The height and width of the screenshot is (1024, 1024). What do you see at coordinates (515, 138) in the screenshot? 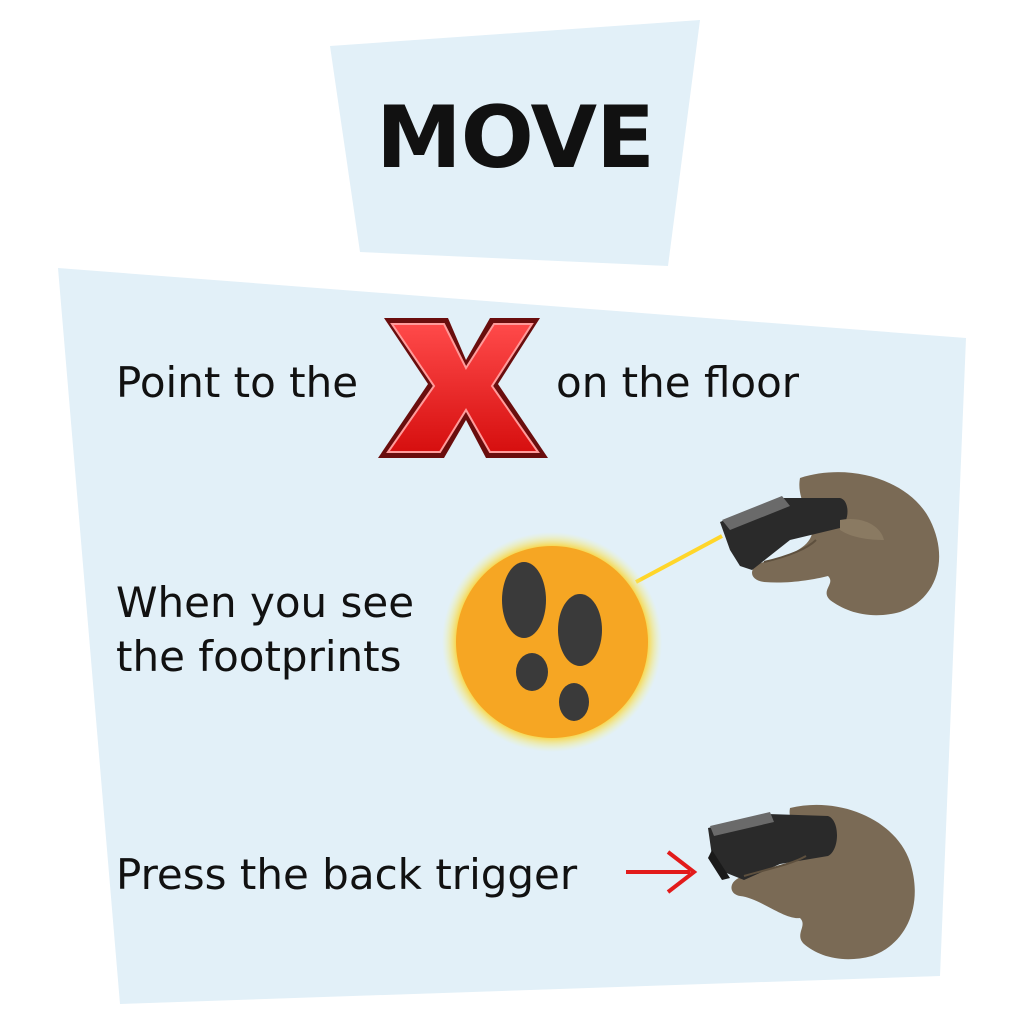
I see `page-title: MOVE` at bounding box center [515, 138].